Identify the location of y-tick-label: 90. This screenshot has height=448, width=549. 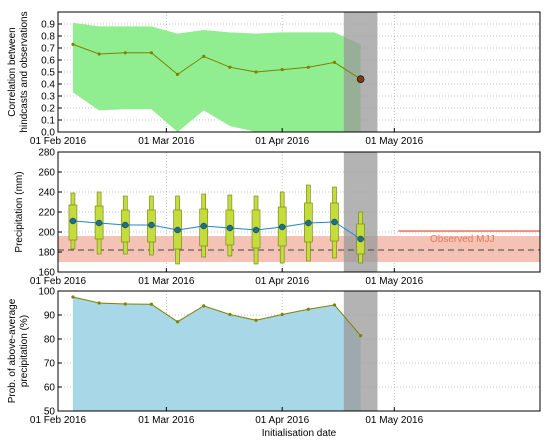
(50, 316).